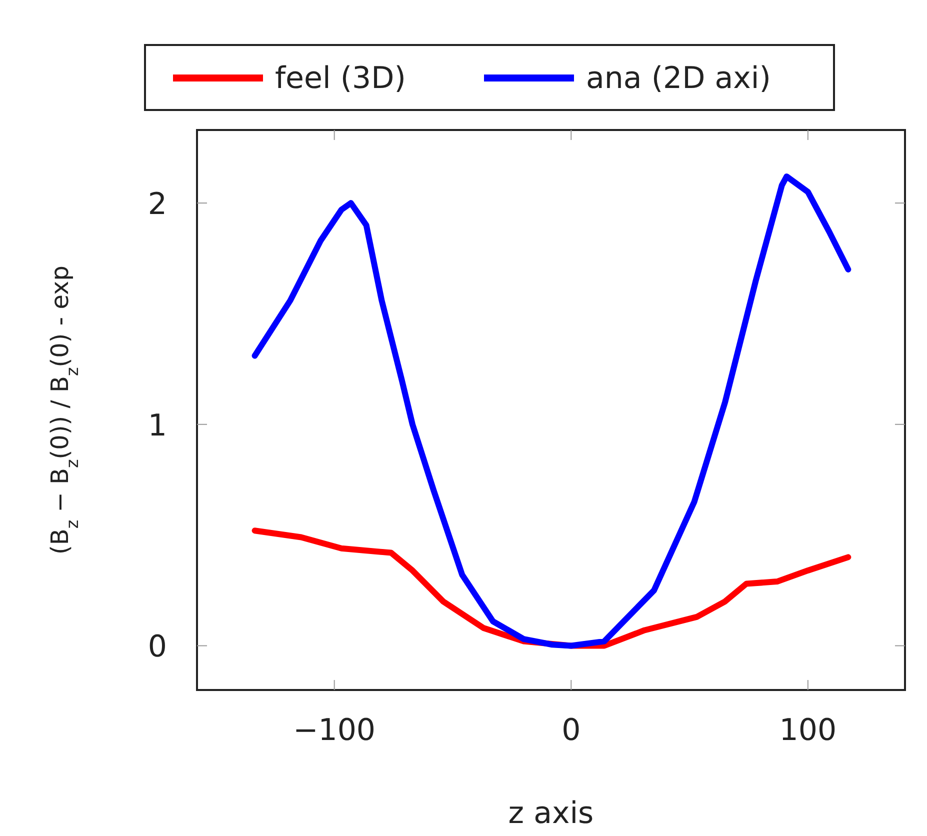 The width and height of the screenshot is (927, 836). Describe the element at coordinates (157, 204) in the screenshot. I see `y-tick-label: 2` at that location.